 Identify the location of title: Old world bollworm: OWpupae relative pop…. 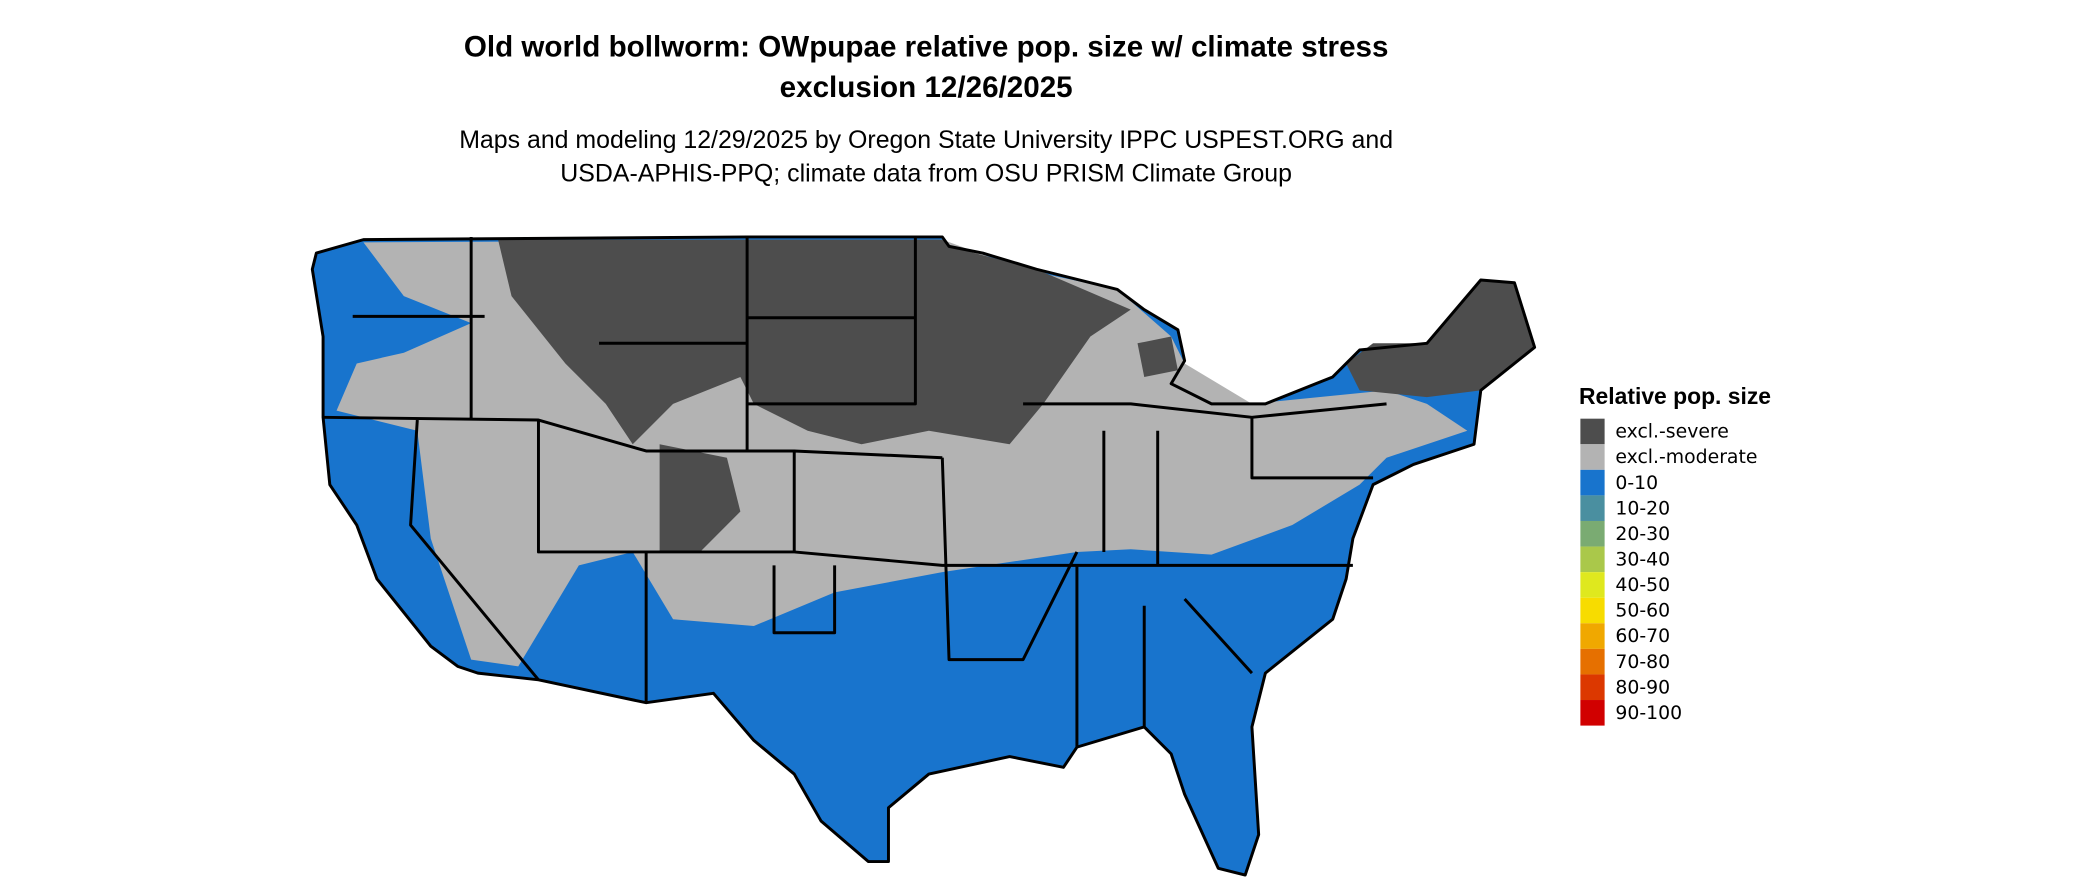
(926, 47).